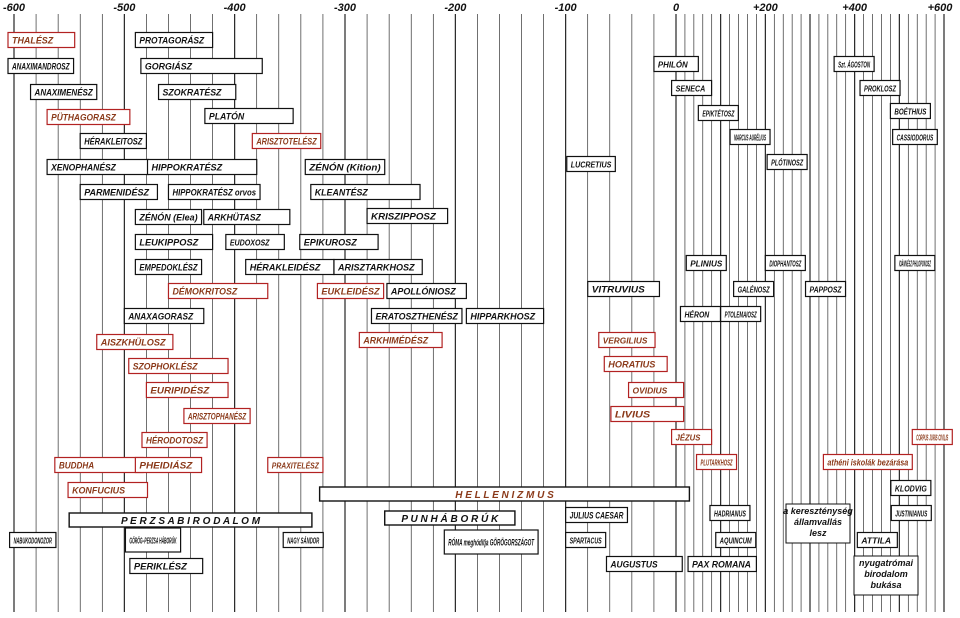 The width and height of the screenshot is (960, 618). What do you see at coordinates (99, 491) in the screenshot?
I see `entry-label: KONFUCIUS` at bounding box center [99, 491].